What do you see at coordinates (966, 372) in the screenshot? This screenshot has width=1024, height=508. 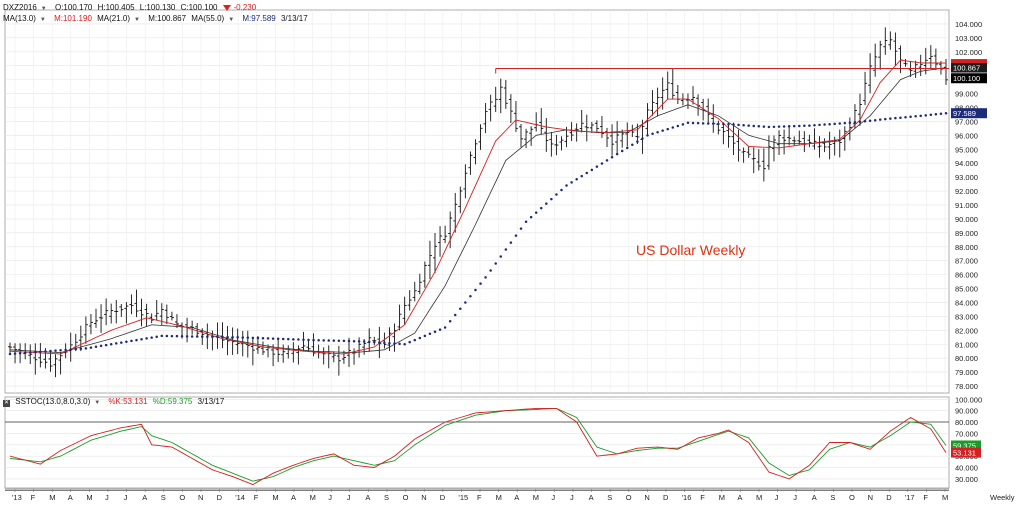 I see `y-tick-label: 79.000` at bounding box center [966, 372].